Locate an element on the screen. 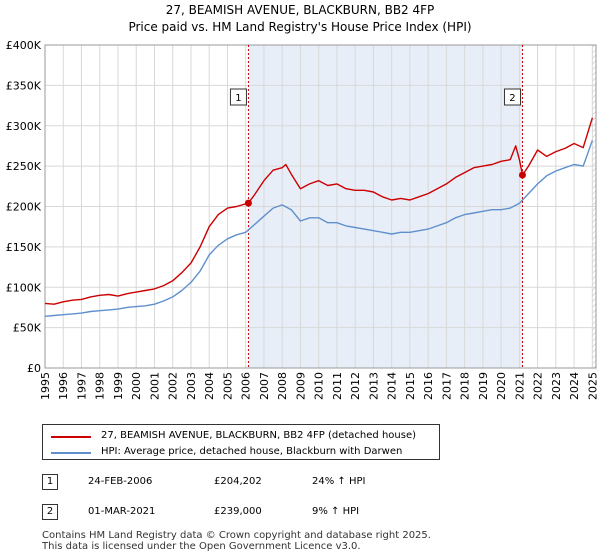 This screenshot has height=560, width=600. x-tick-label: 2005 is located at coordinates (227, 386).